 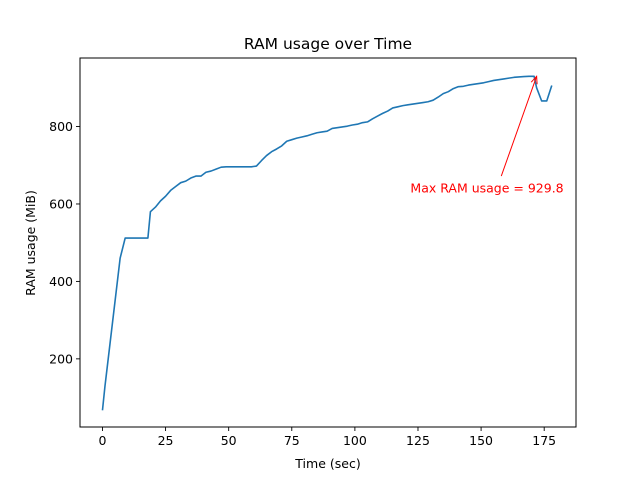 I want to click on y-axis: 200 400 600 800, so click(x=64, y=242).